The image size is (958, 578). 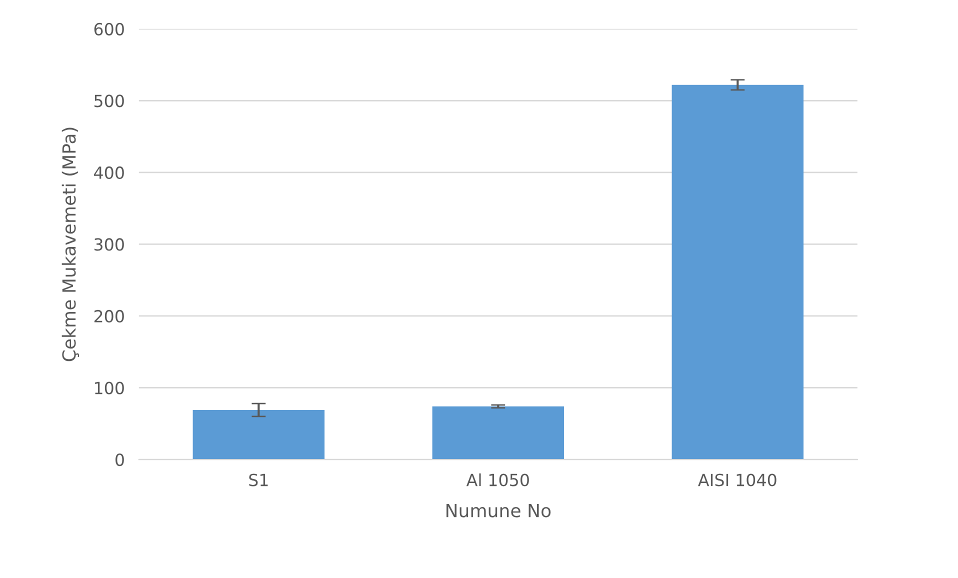 I want to click on y-tick-label: 300, so click(x=109, y=244).